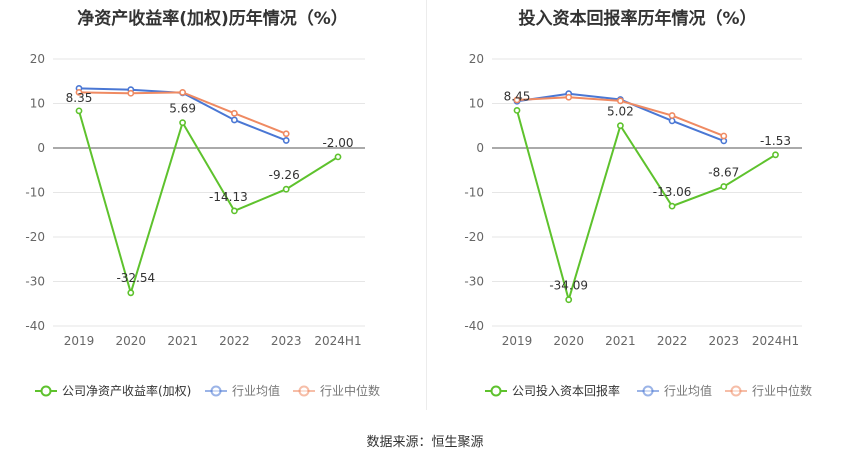  Describe the element at coordinates (182, 109) in the screenshot. I see `data-label: 5.69` at that location.